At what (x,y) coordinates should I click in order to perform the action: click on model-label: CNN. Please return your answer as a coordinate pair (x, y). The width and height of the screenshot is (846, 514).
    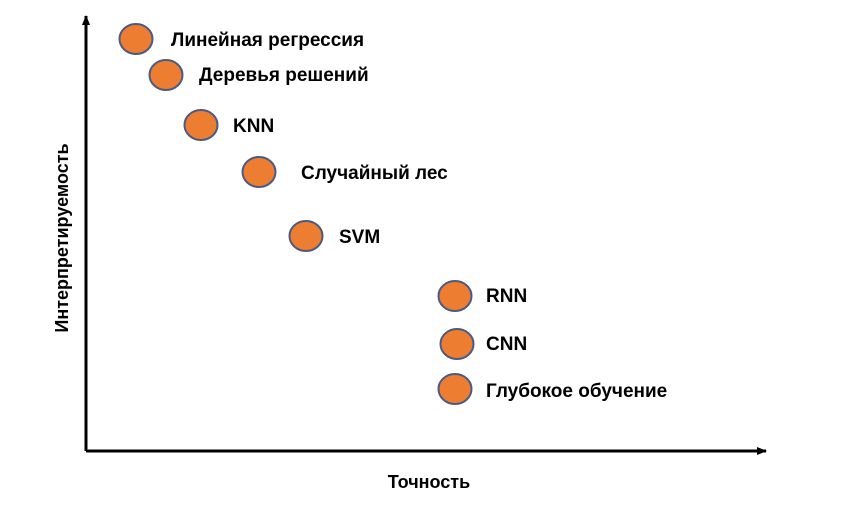
    Looking at the image, I should click on (506, 344).